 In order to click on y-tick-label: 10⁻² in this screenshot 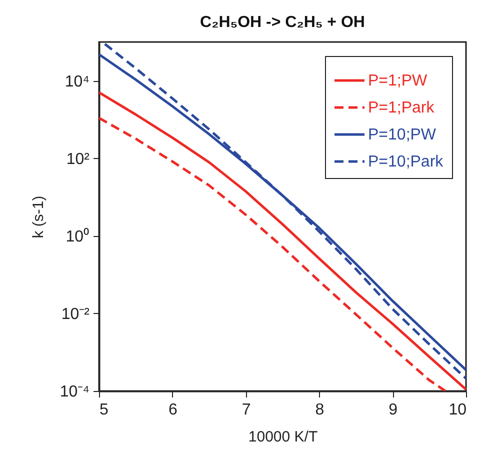, I will do `click(75, 314)`.